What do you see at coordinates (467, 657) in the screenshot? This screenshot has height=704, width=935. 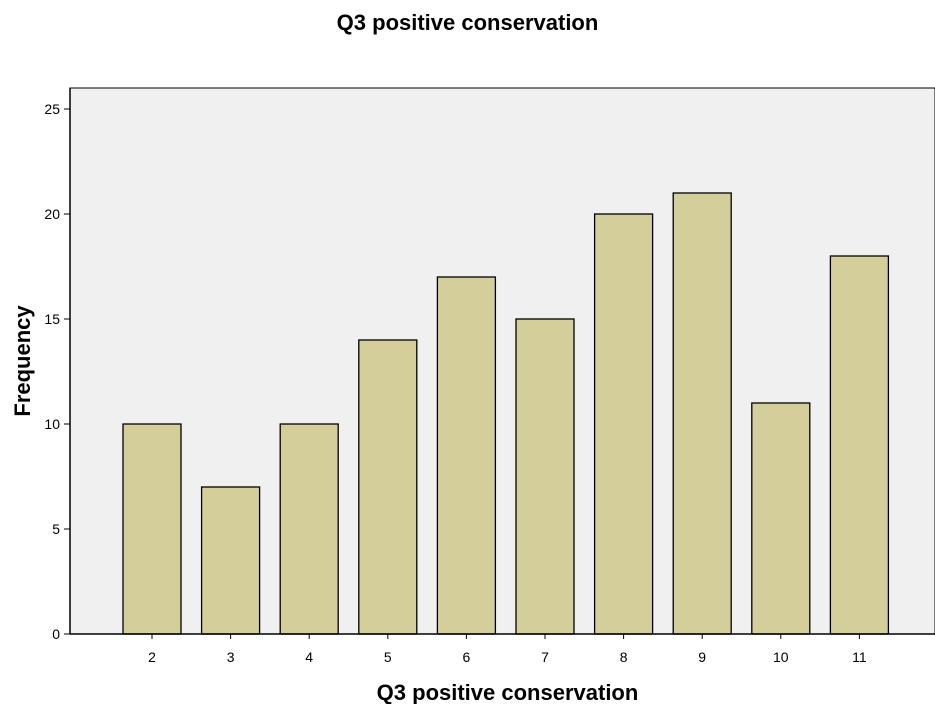 I see `x-tick-label: 6` at bounding box center [467, 657].